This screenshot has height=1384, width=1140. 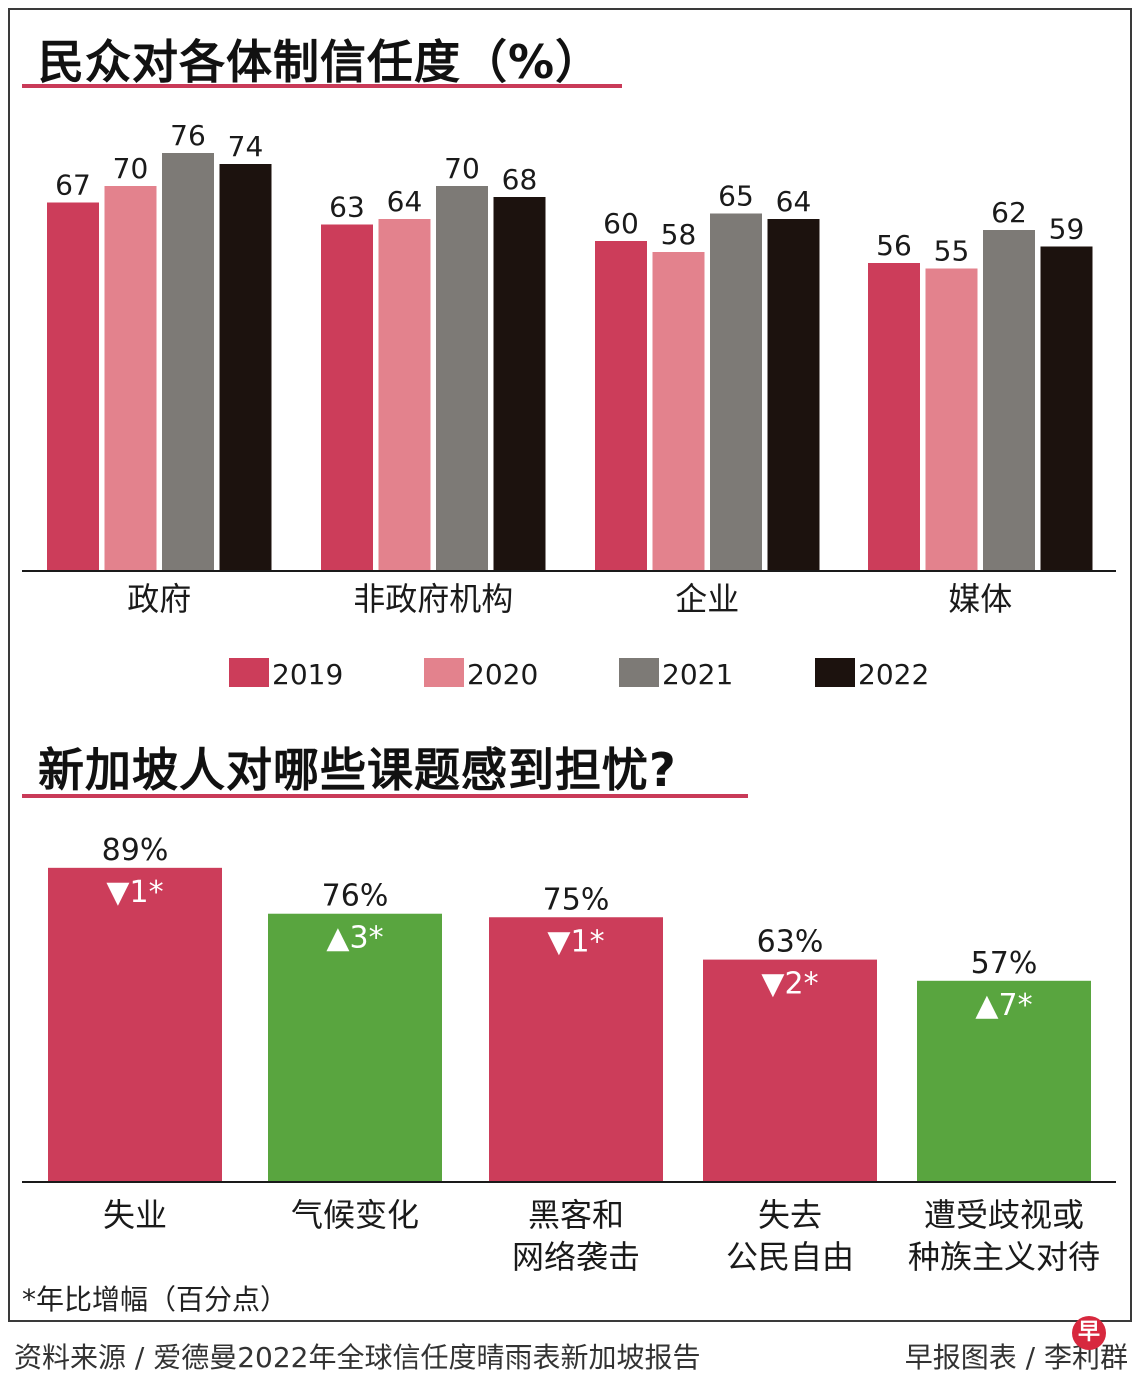 I want to click on worry-change-label-0: ▼1*, so click(x=134, y=892).